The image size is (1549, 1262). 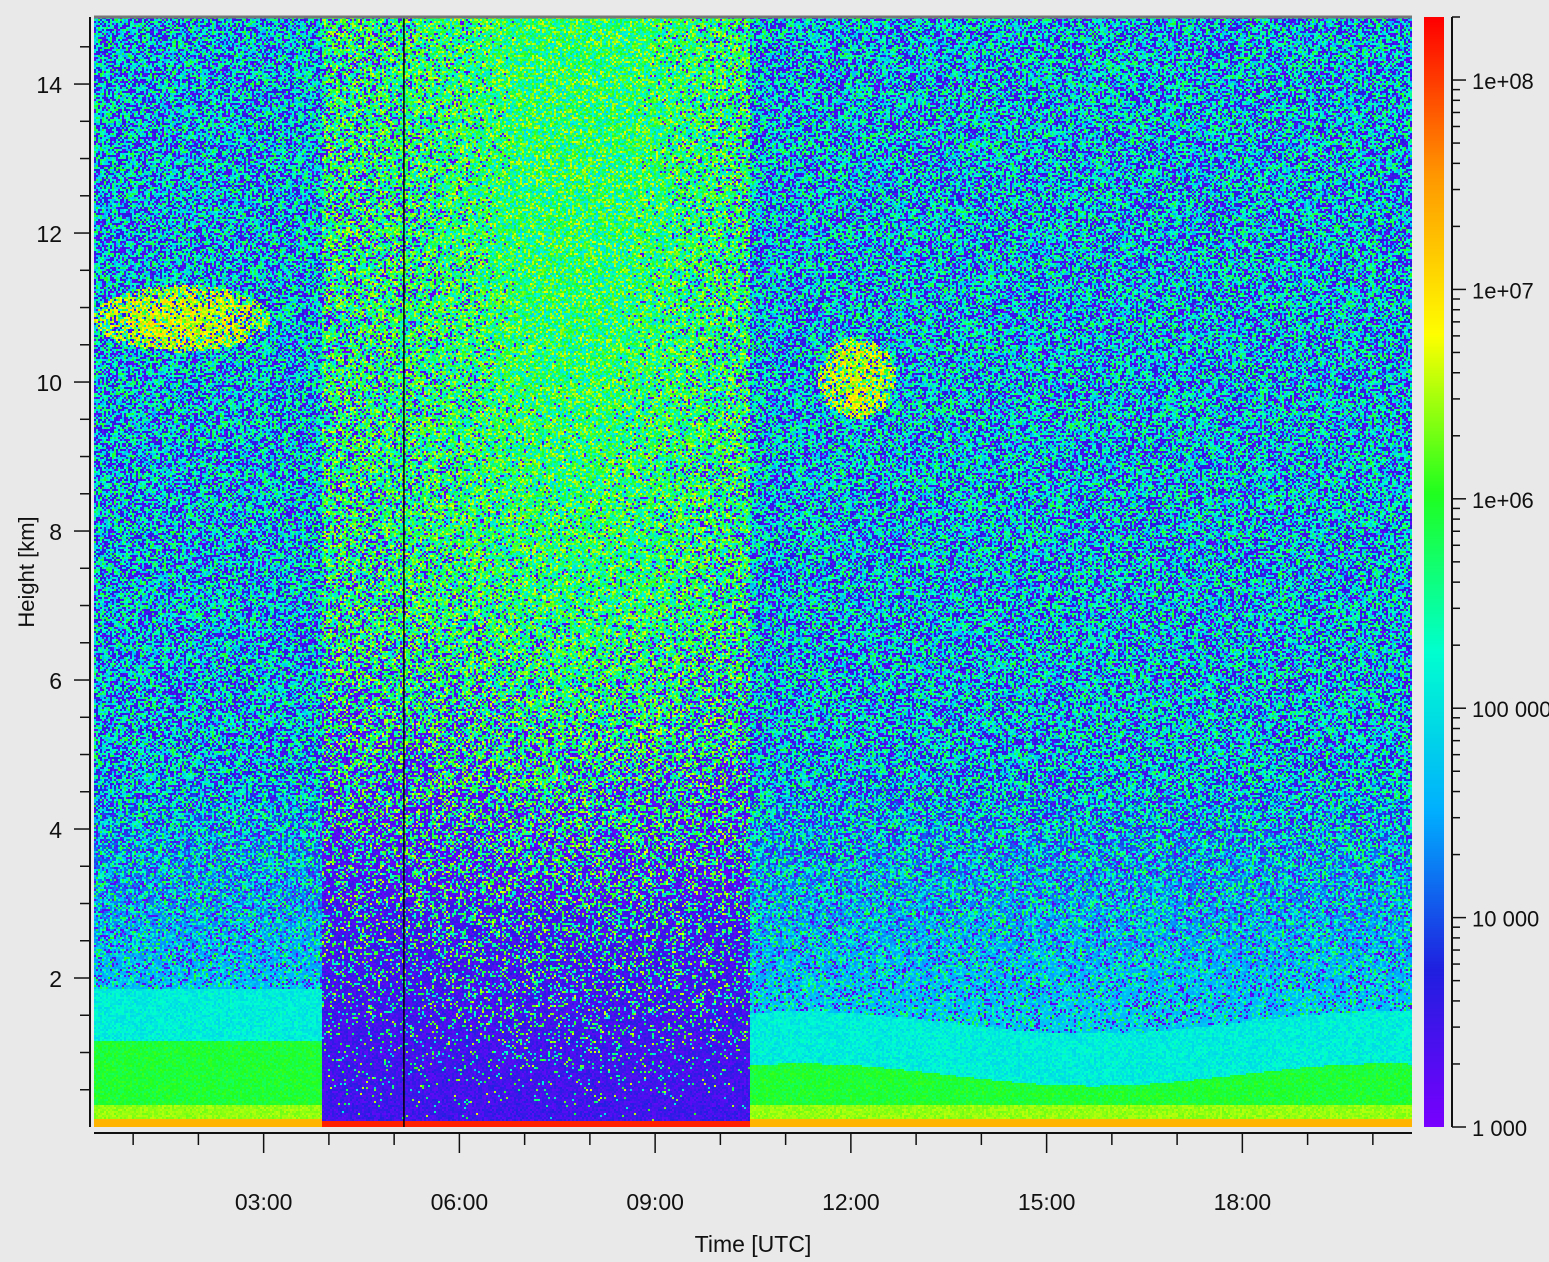 I want to click on y-tick-label: 6, so click(x=55, y=681).